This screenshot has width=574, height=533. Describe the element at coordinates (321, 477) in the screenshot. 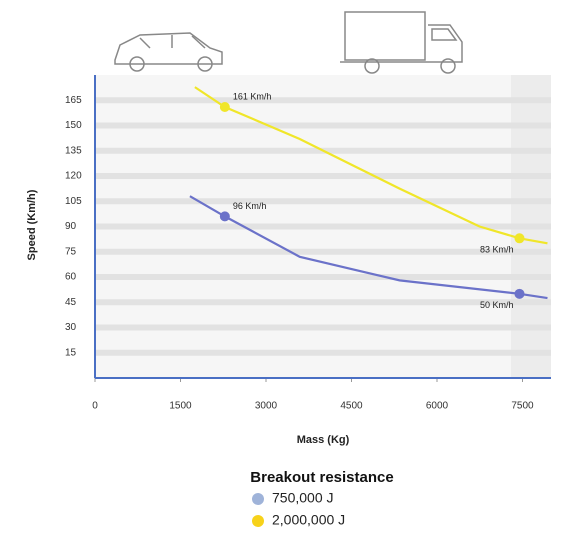

I see `legend-title: Breakout resistance` at that location.